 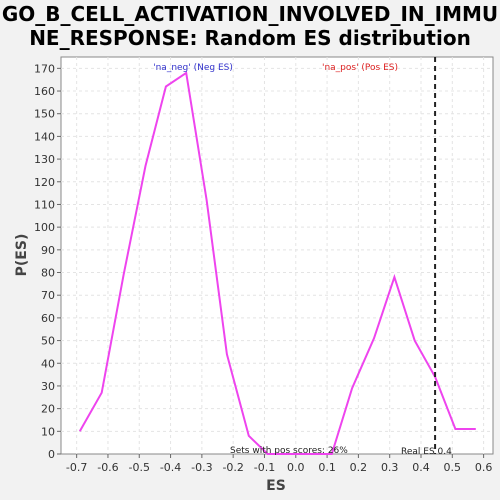 I want to click on y-tick-label: 70, so click(x=48, y=295).